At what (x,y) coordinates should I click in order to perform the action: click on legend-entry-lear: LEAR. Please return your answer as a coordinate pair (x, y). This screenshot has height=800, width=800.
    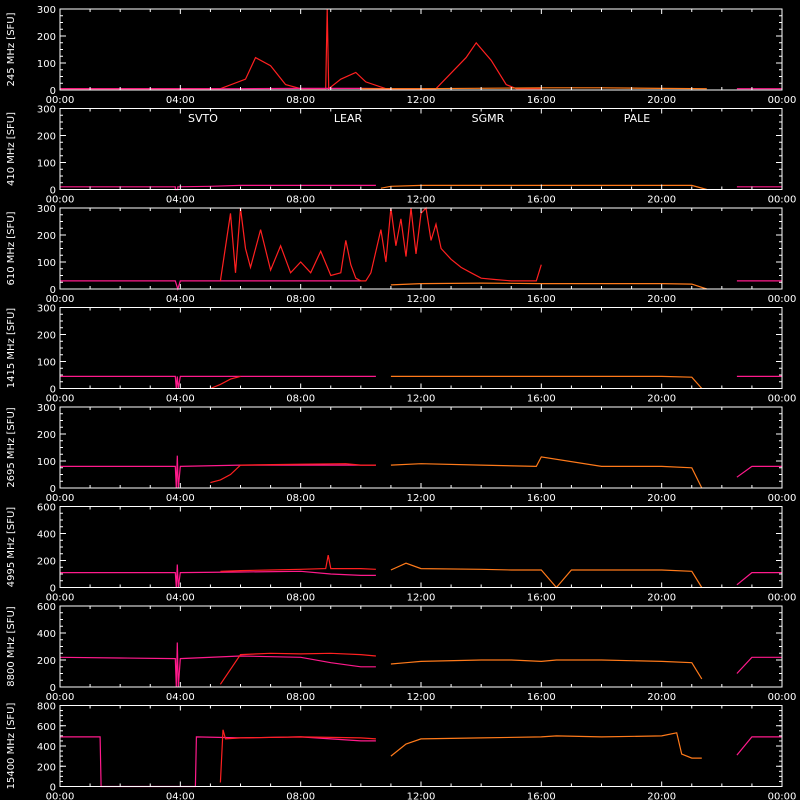
    Looking at the image, I should click on (348, 118).